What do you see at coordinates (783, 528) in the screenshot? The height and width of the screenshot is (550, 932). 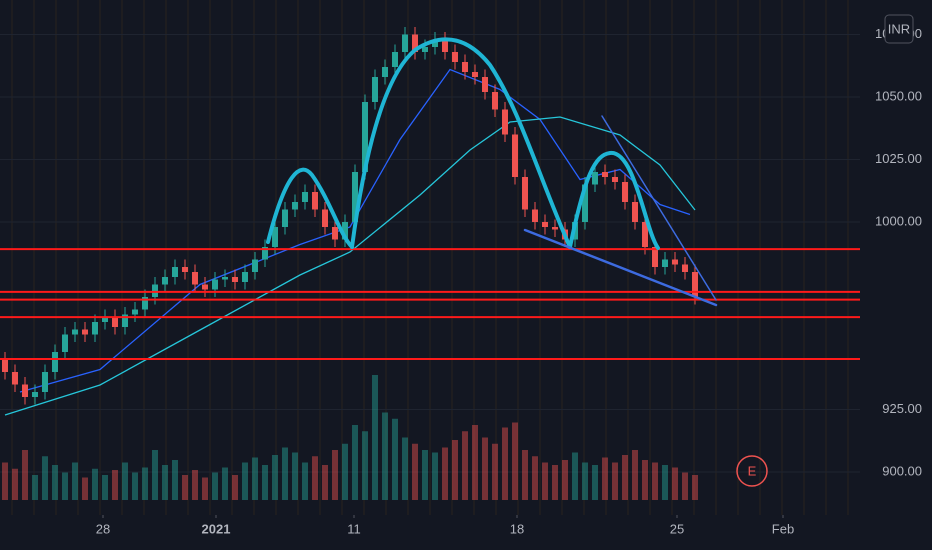 I see `x-tick-label: Feb` at bounding box center [783, 528].